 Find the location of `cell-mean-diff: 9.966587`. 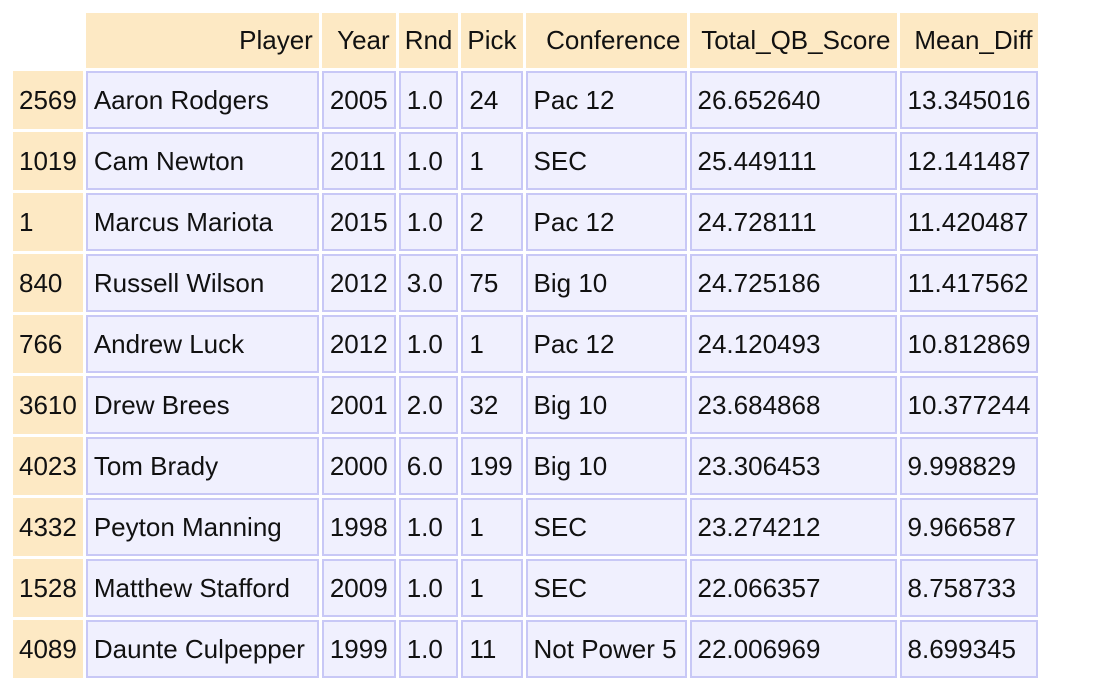

cell-mean-diff: 9.966587 is located at coordinates (969, 527).